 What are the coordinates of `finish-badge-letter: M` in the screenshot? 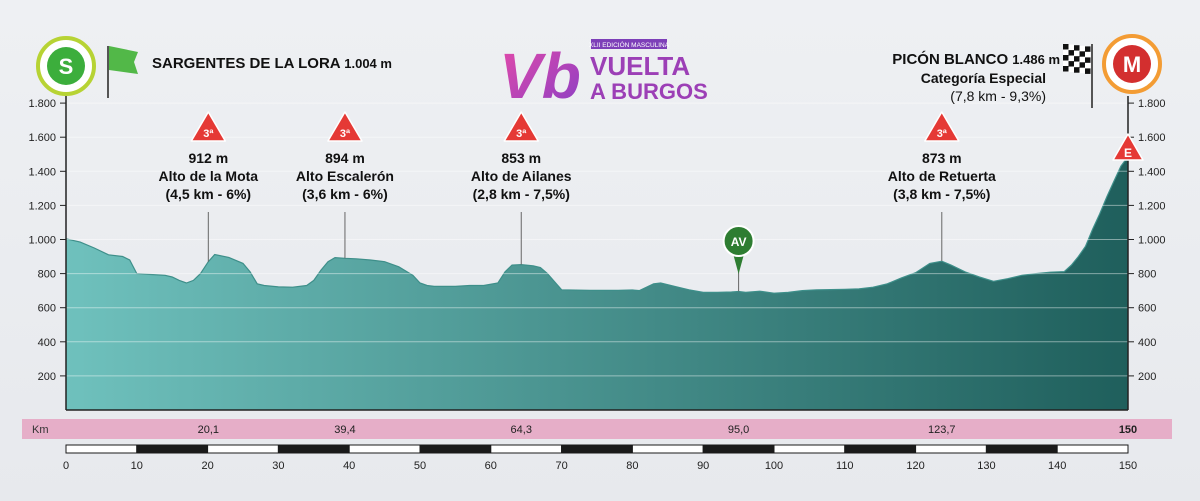 It's located at (1132, 64).